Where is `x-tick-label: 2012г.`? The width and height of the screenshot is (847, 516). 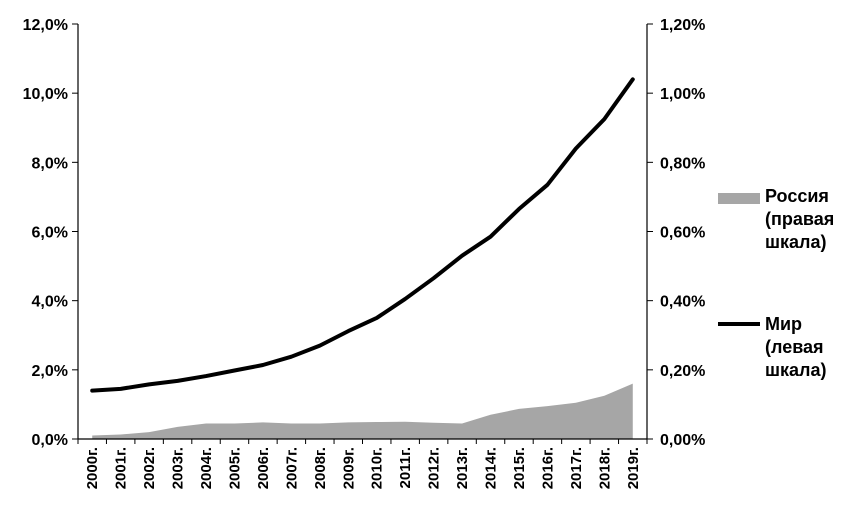
x-tick-label: 2012г. is located at coordinates (434, 468).